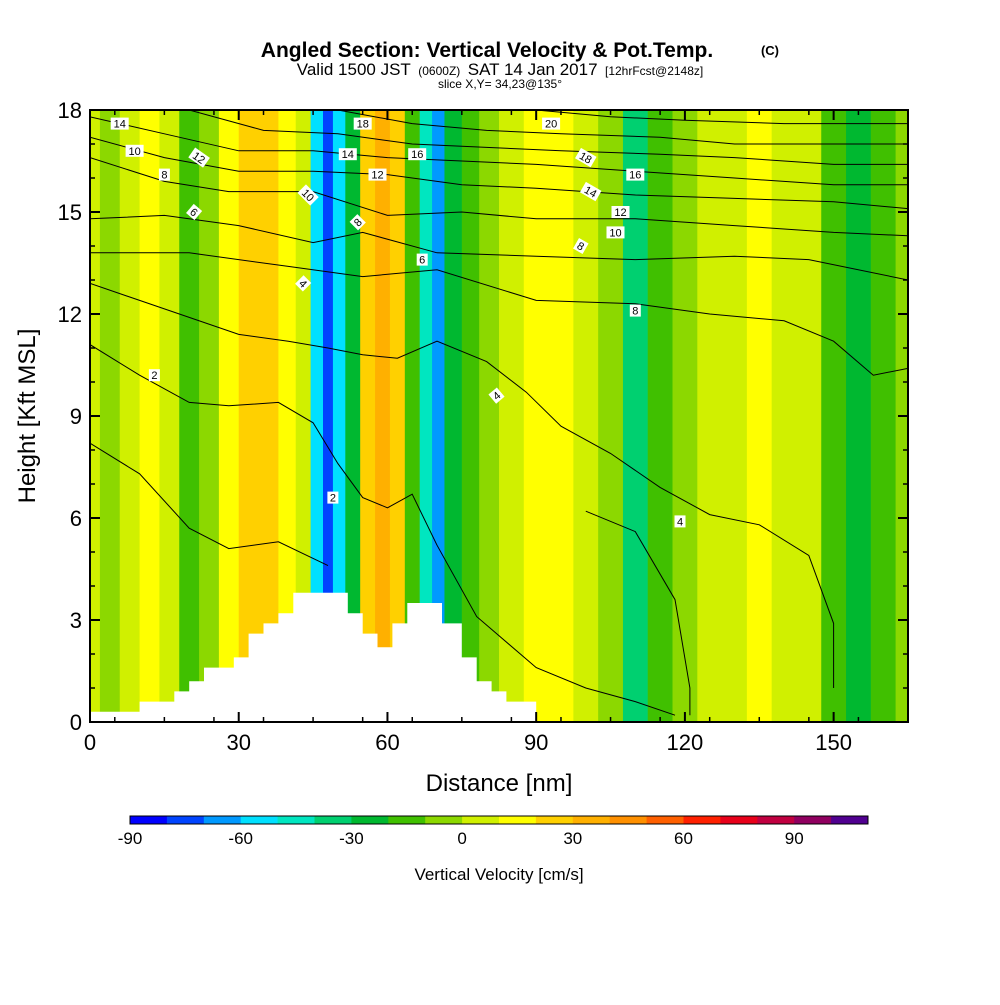  What do you see at coordinates (685, 742) in the screenshot?
I see `x-tick-label: 120` at bounding box center [685, 742].